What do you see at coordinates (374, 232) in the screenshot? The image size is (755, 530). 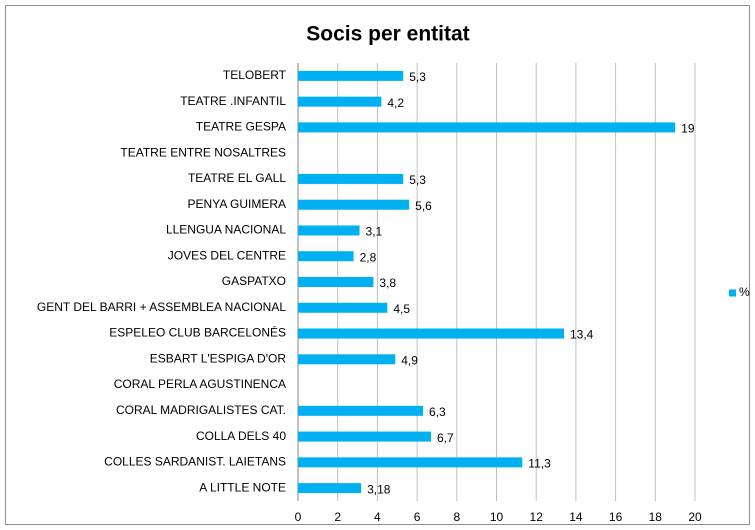 I see `data-label: 3,1` at bounding box center [374, 232].